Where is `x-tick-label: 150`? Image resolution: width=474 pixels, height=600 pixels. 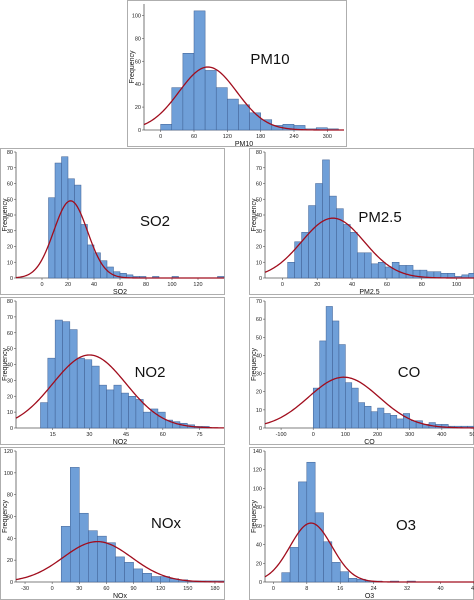 x-tick-label: 150 is located at coordinates (187, 589).